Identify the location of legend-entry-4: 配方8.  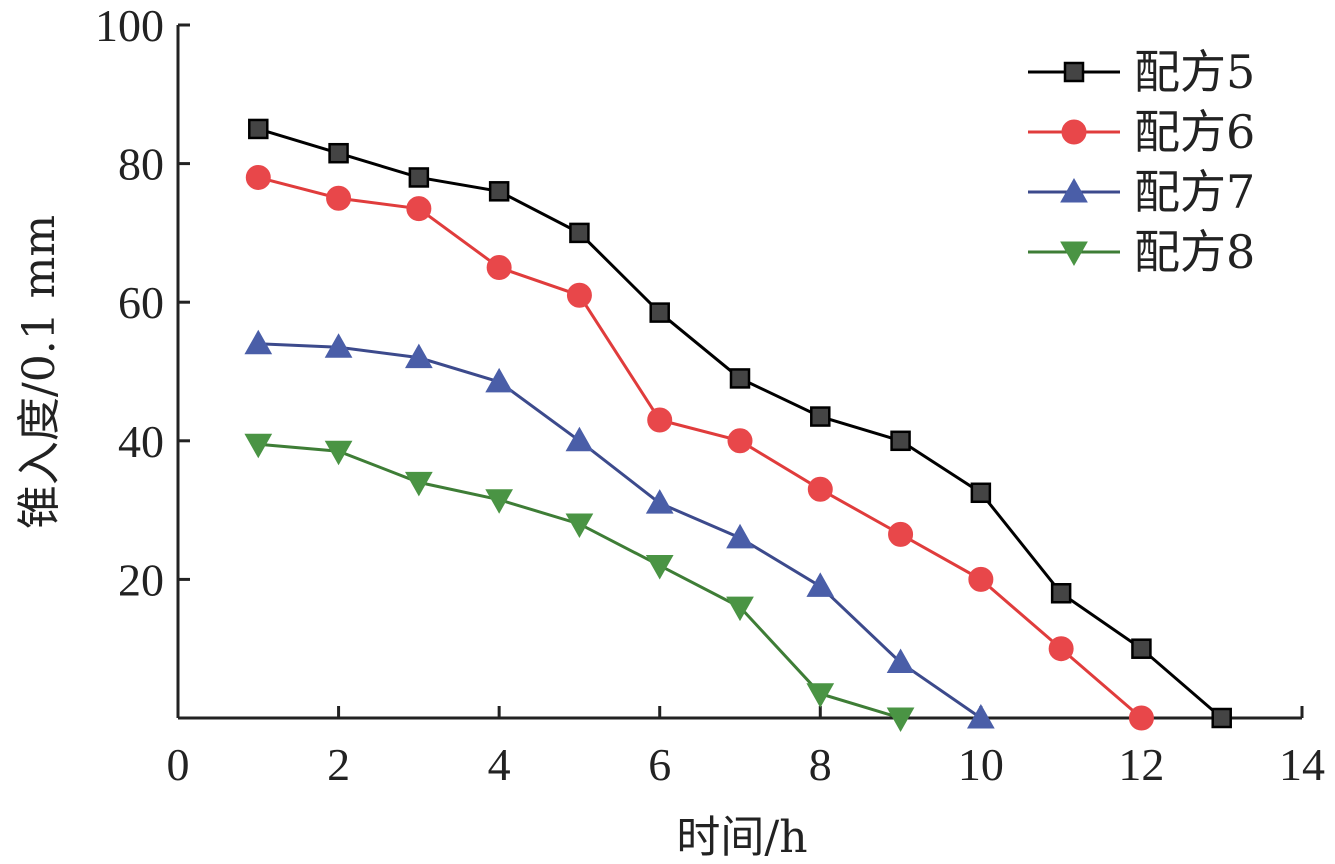
(1141, 252).